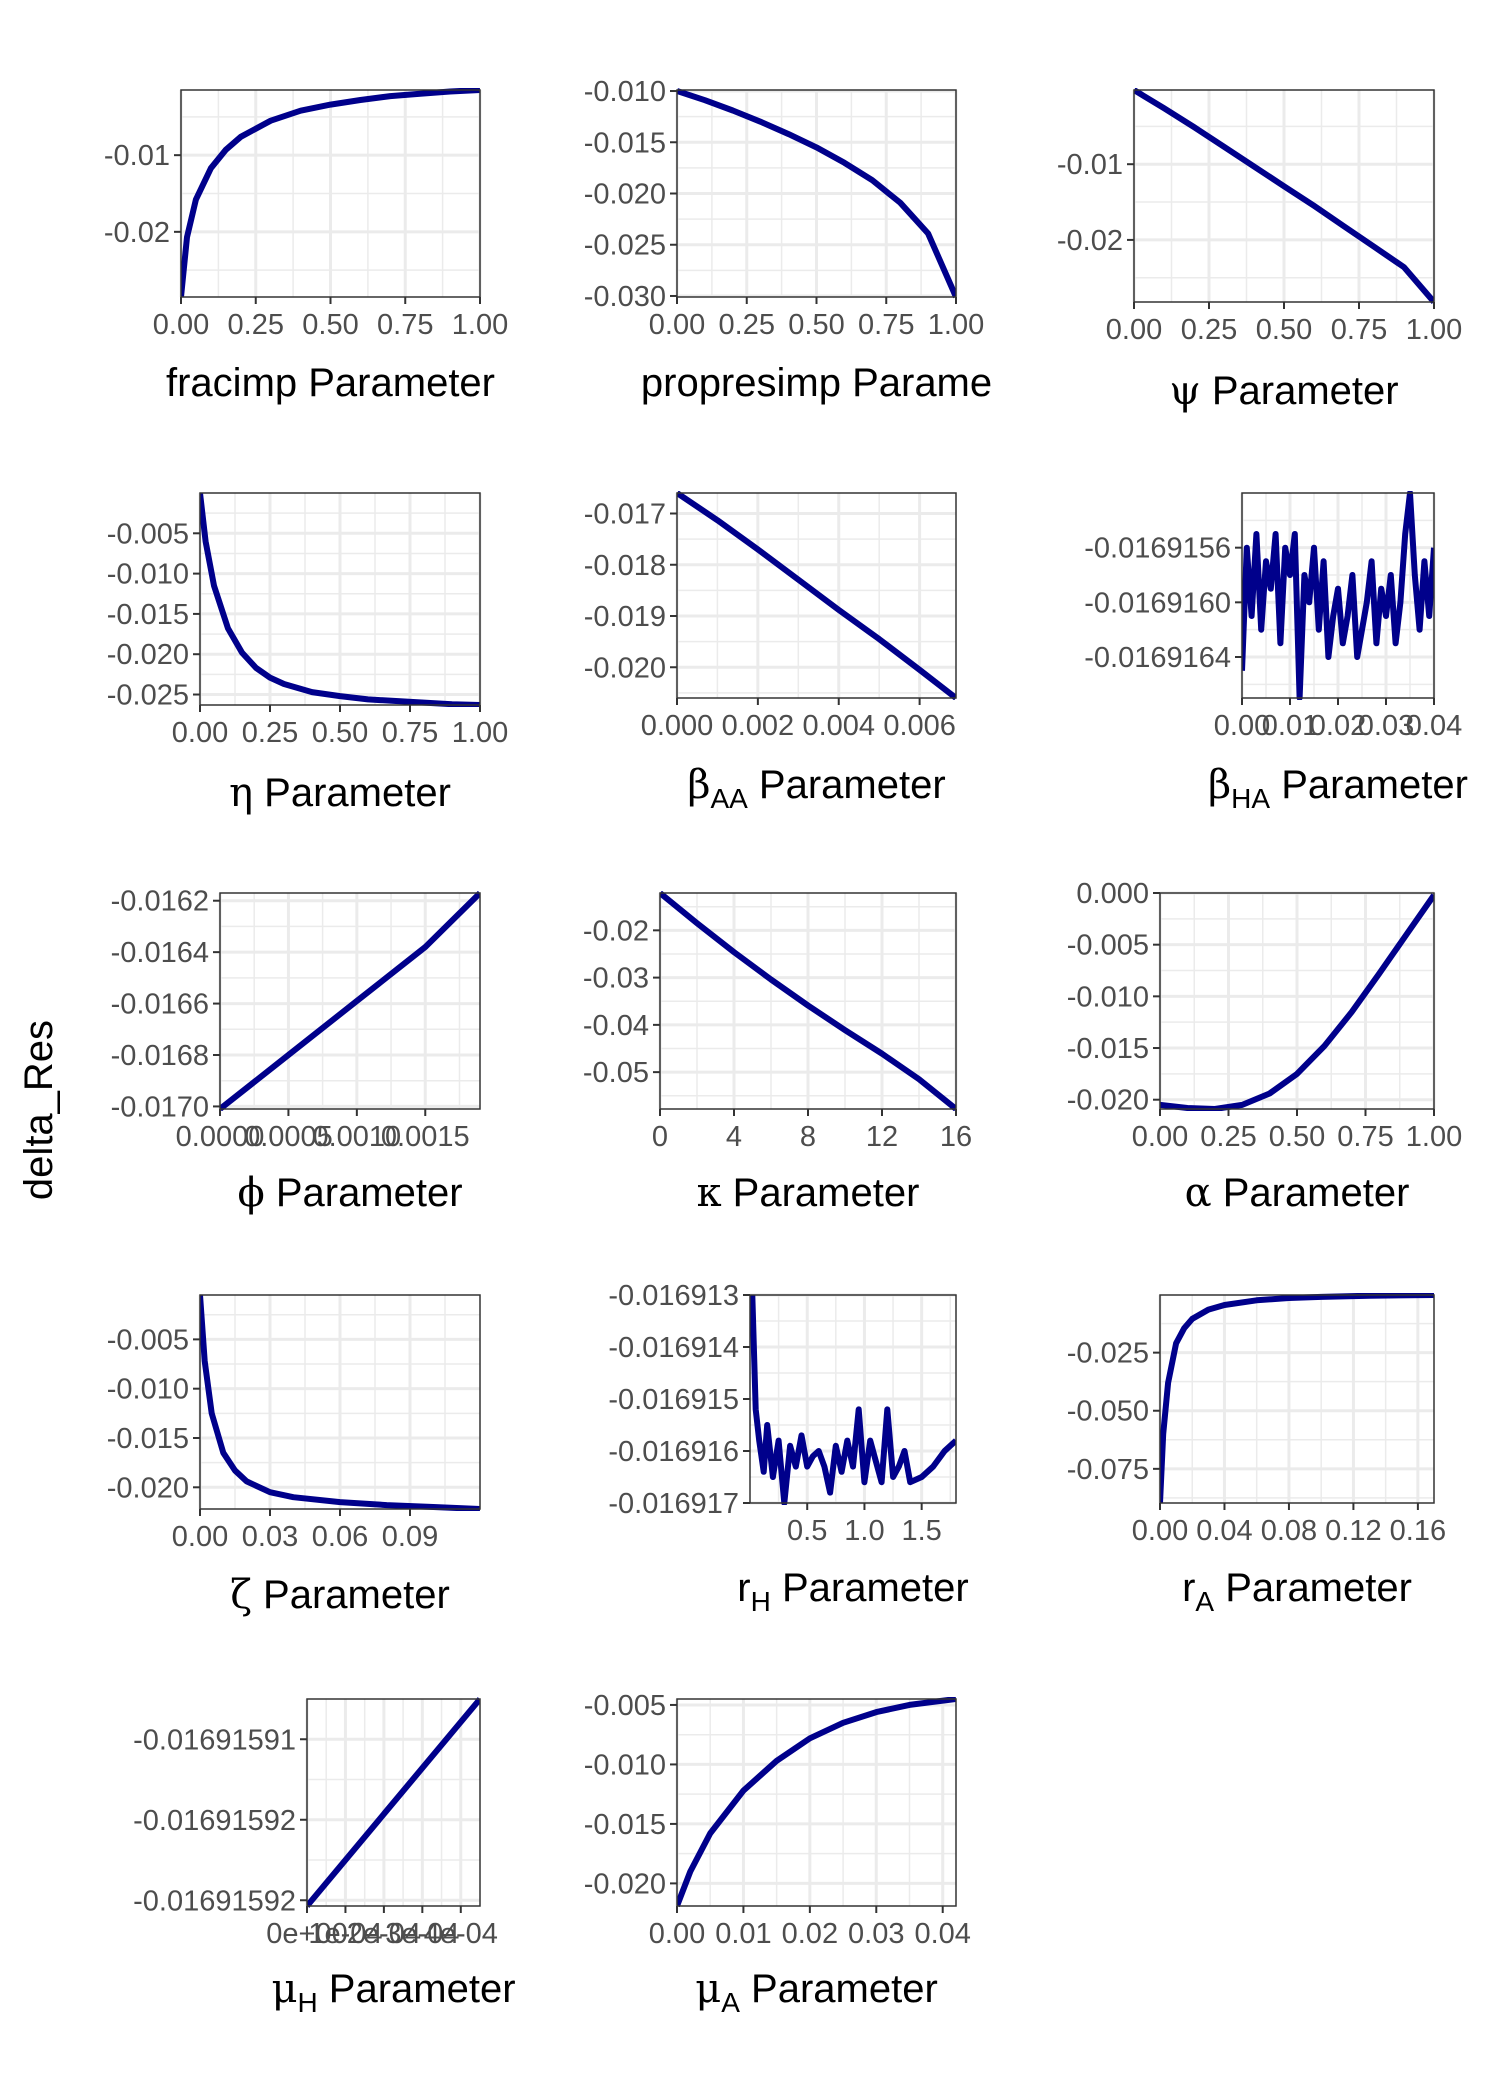 The width and height of the screenshot is (1500, 2100). Describe the element at coordinates (808, 1137) in the screenshot. I see `x-tick-label: 8` at that location.